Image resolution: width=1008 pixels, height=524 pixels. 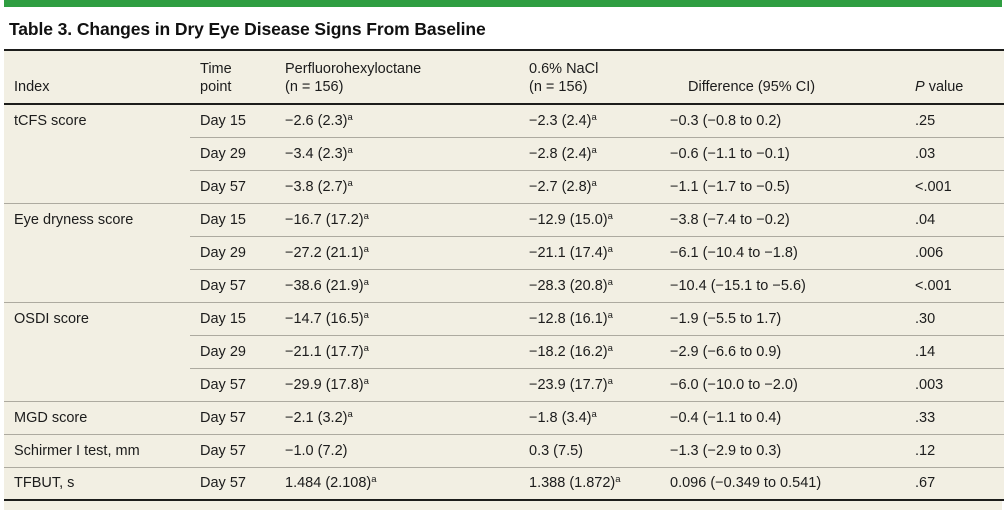 What do you see at coordinates (589, 186) in the screenshot?
I see `nacl-value-cell: −2.7 (2.8)a` at bounding box center [589, 186].